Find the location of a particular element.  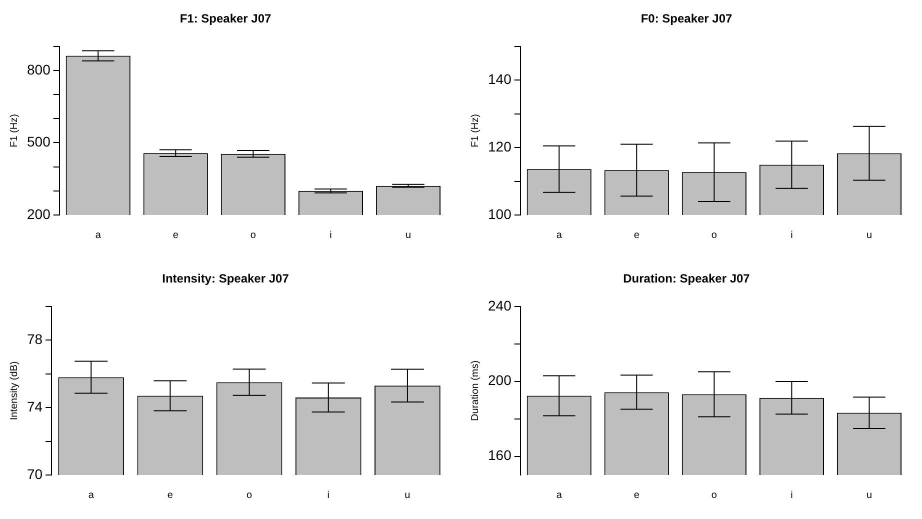

y-tick-label: 78 is located at coordinates (34, 338).